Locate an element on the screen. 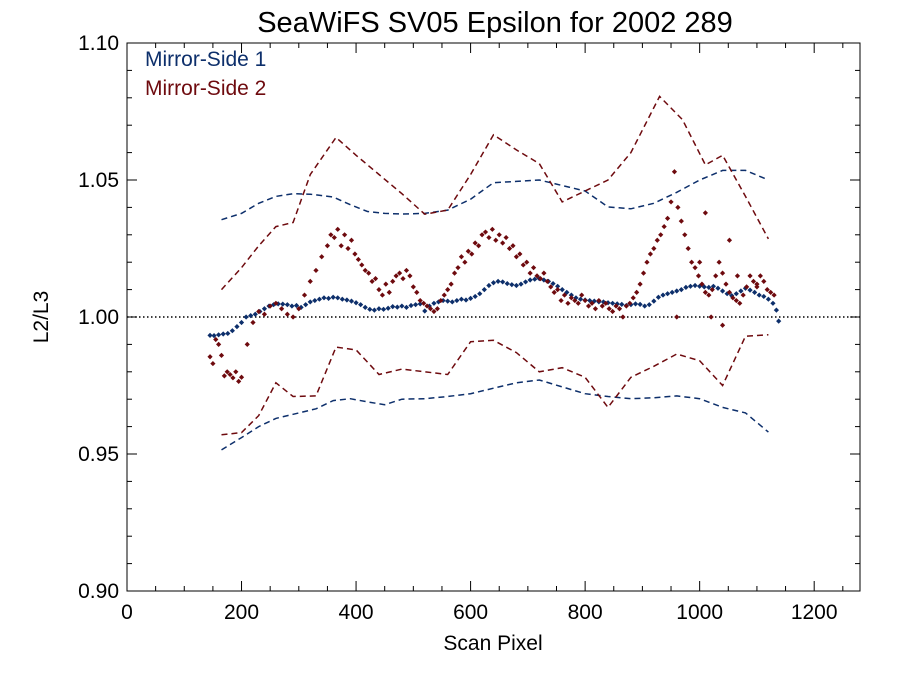 The height and width of the screenshot is (675, 900). y-tick-label: 0.95 is located at coordinates (98, 454).